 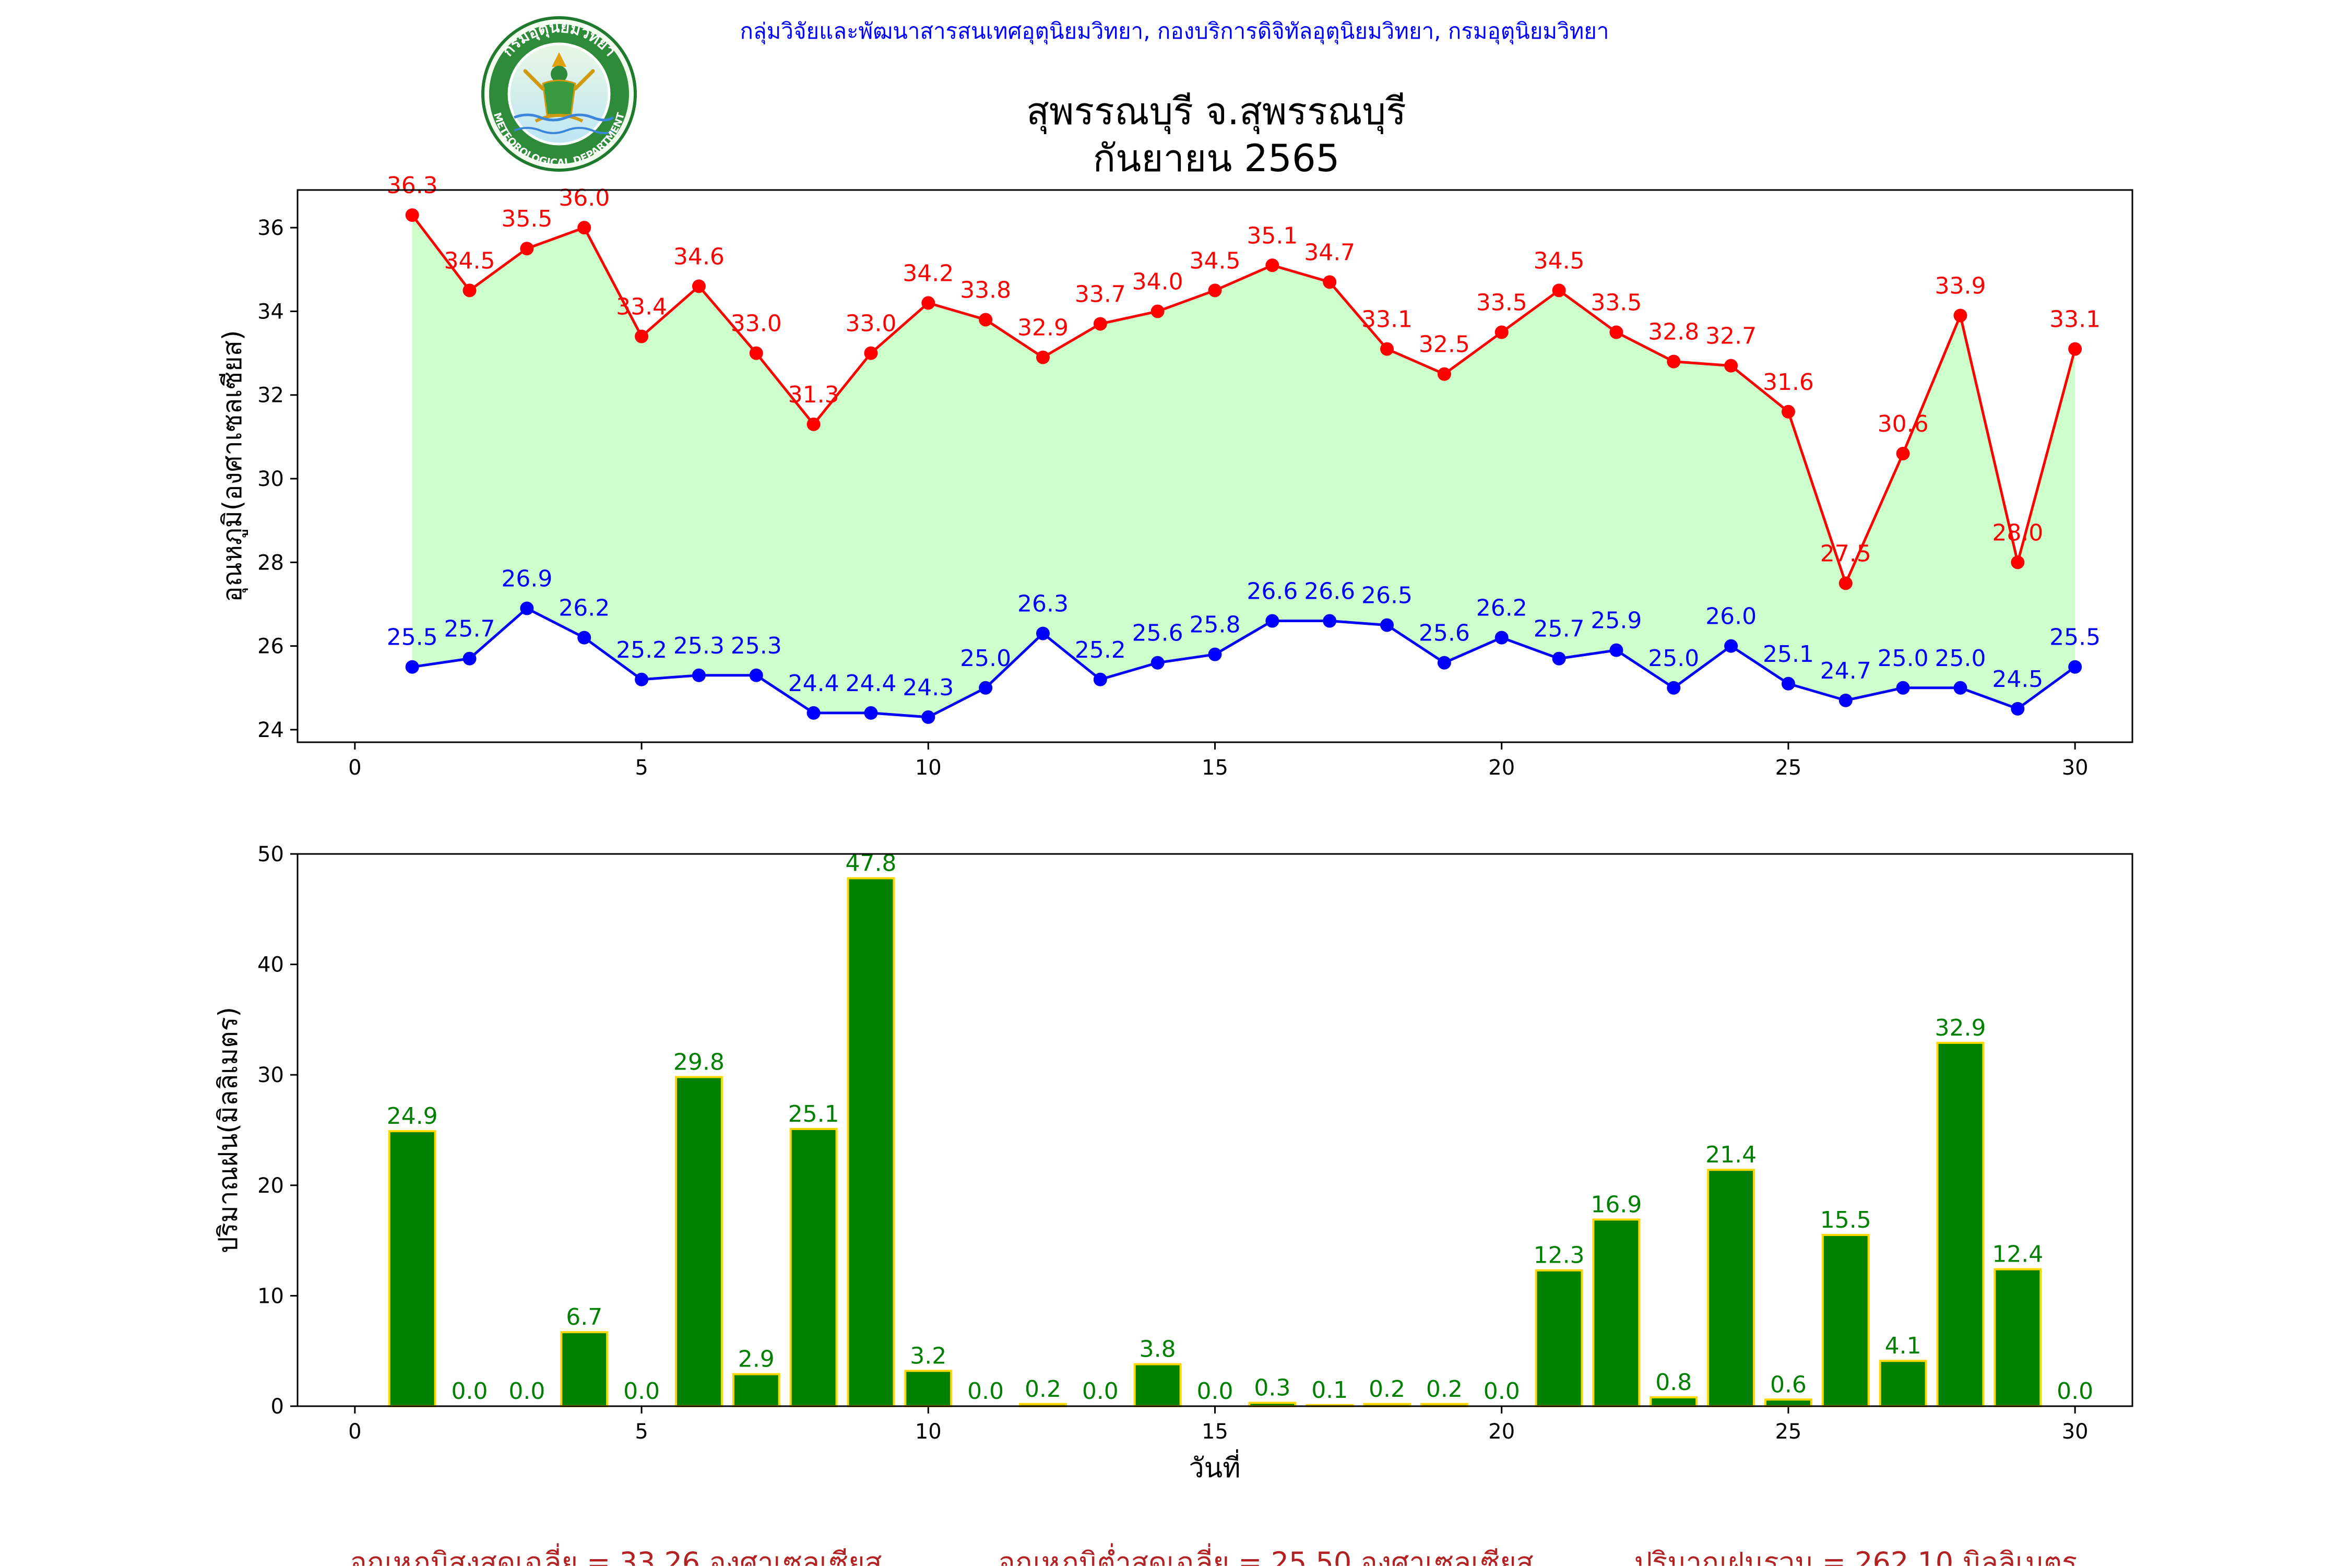 What do you see at coordinates (270, 228) in the screenshot?
I see `temperature-y-tick-label: 36` at bounding box center [270, 228].